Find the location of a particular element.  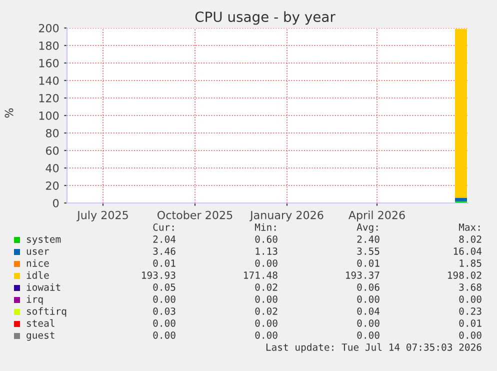

legend-label: idle is located at coordinates (37, 275).